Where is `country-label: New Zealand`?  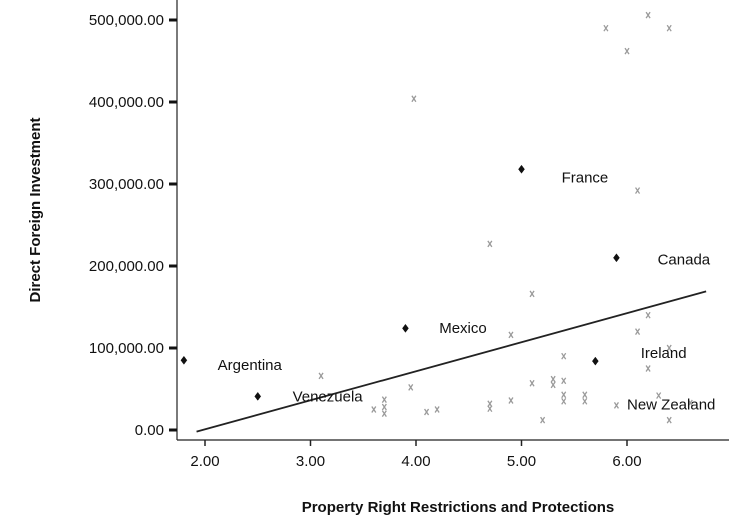 country-label: New Zealand is located at coordinates (671, 405).